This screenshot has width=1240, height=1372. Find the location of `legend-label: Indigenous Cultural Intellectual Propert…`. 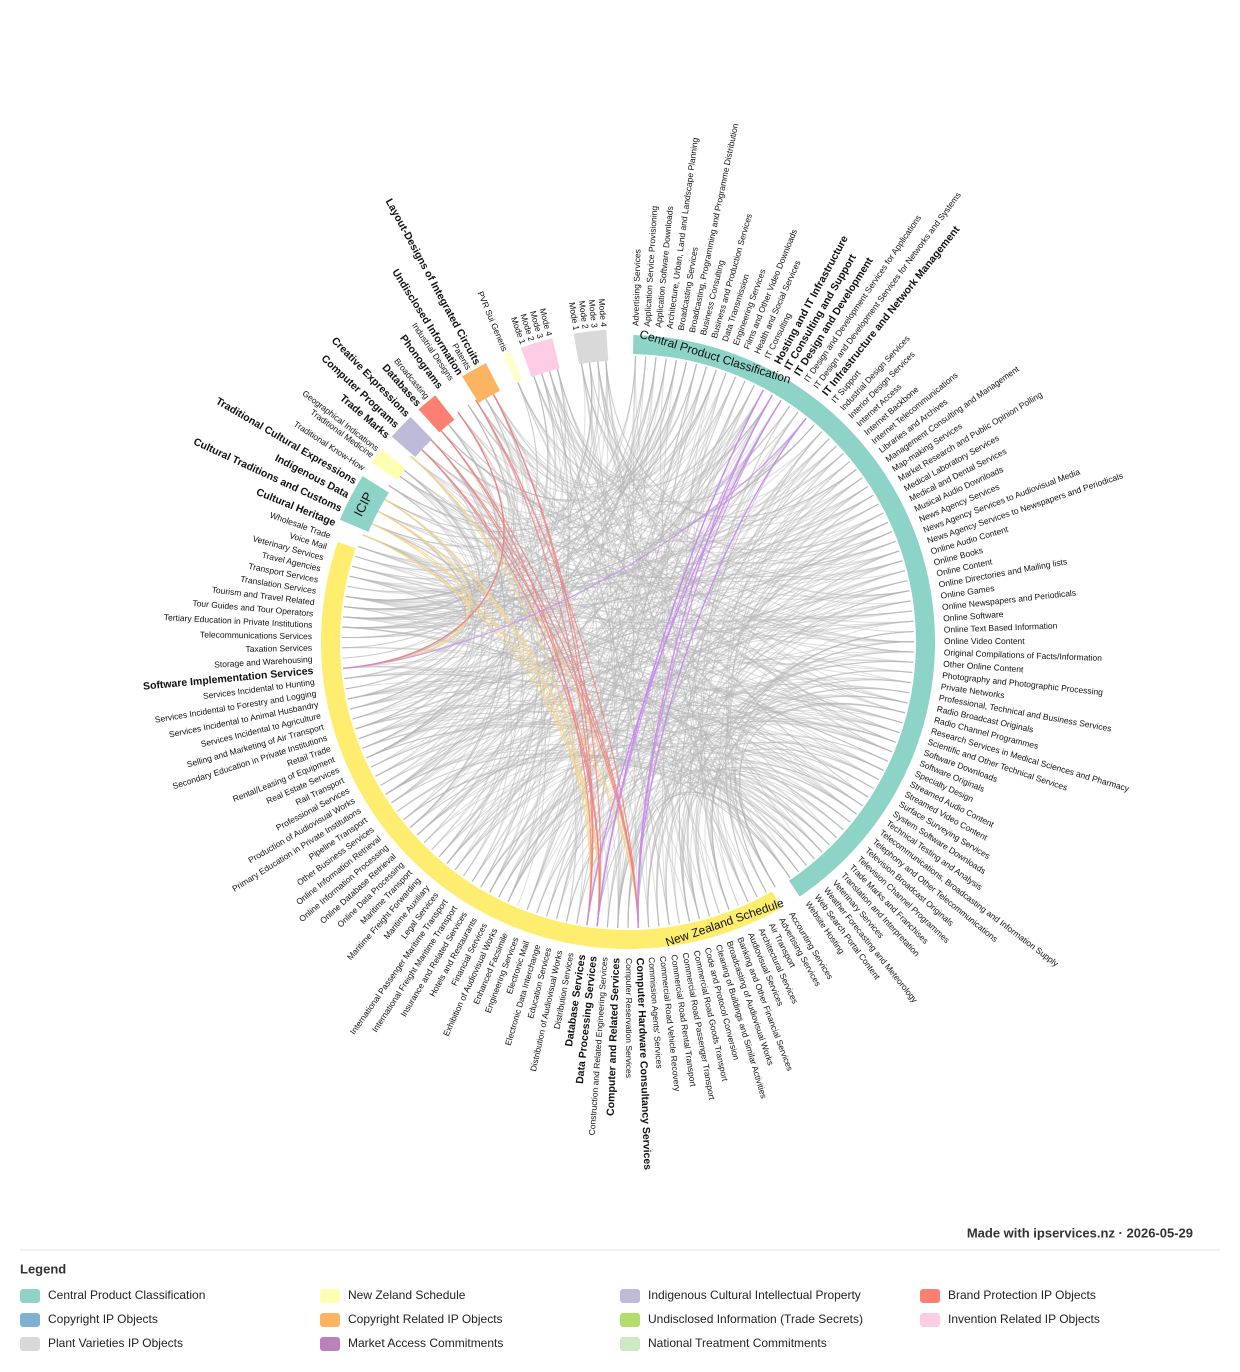

legend-label: Indigenous Cultural Intellectual Propert… is located at coordinates (754, 1295).